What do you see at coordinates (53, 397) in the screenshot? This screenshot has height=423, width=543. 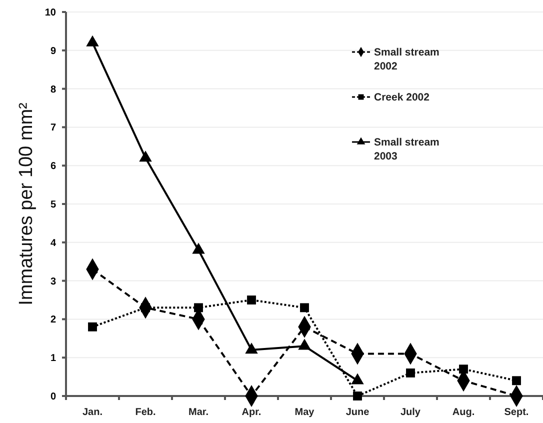 I see `y-tick-label: 0` at bounding box center [53, 397].